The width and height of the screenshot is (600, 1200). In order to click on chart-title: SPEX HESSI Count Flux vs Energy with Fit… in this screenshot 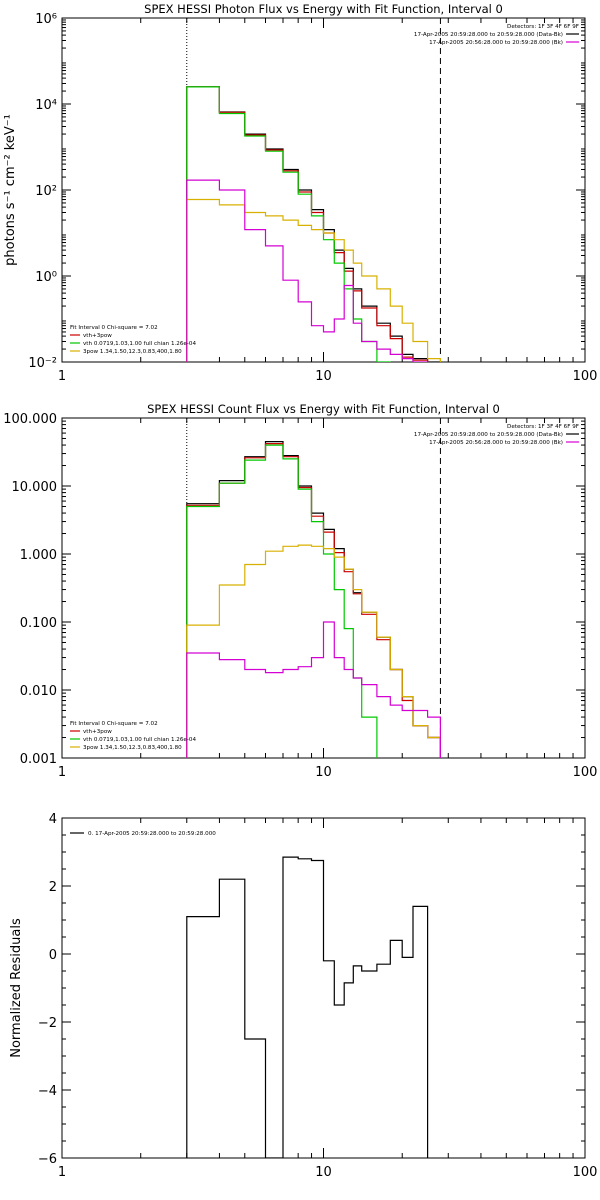, I will do `click(323, 409)`.